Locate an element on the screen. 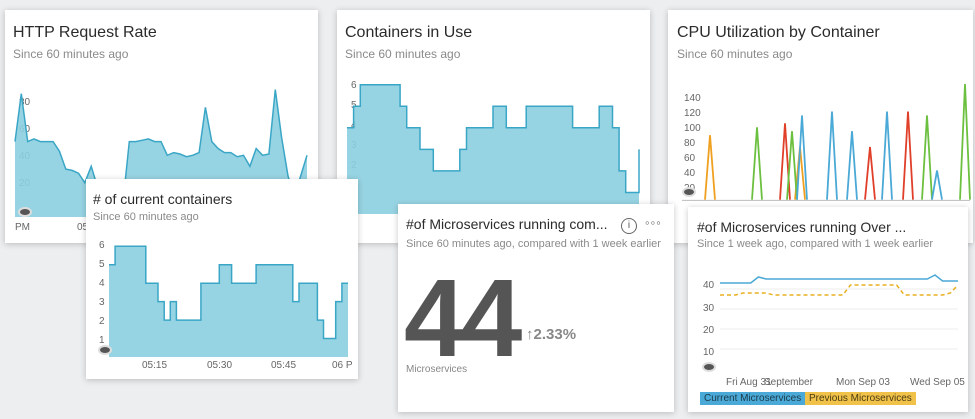 The width and height of the screenshot is (975, 419). y-tick: 140 is located at coordinates (692, 98).